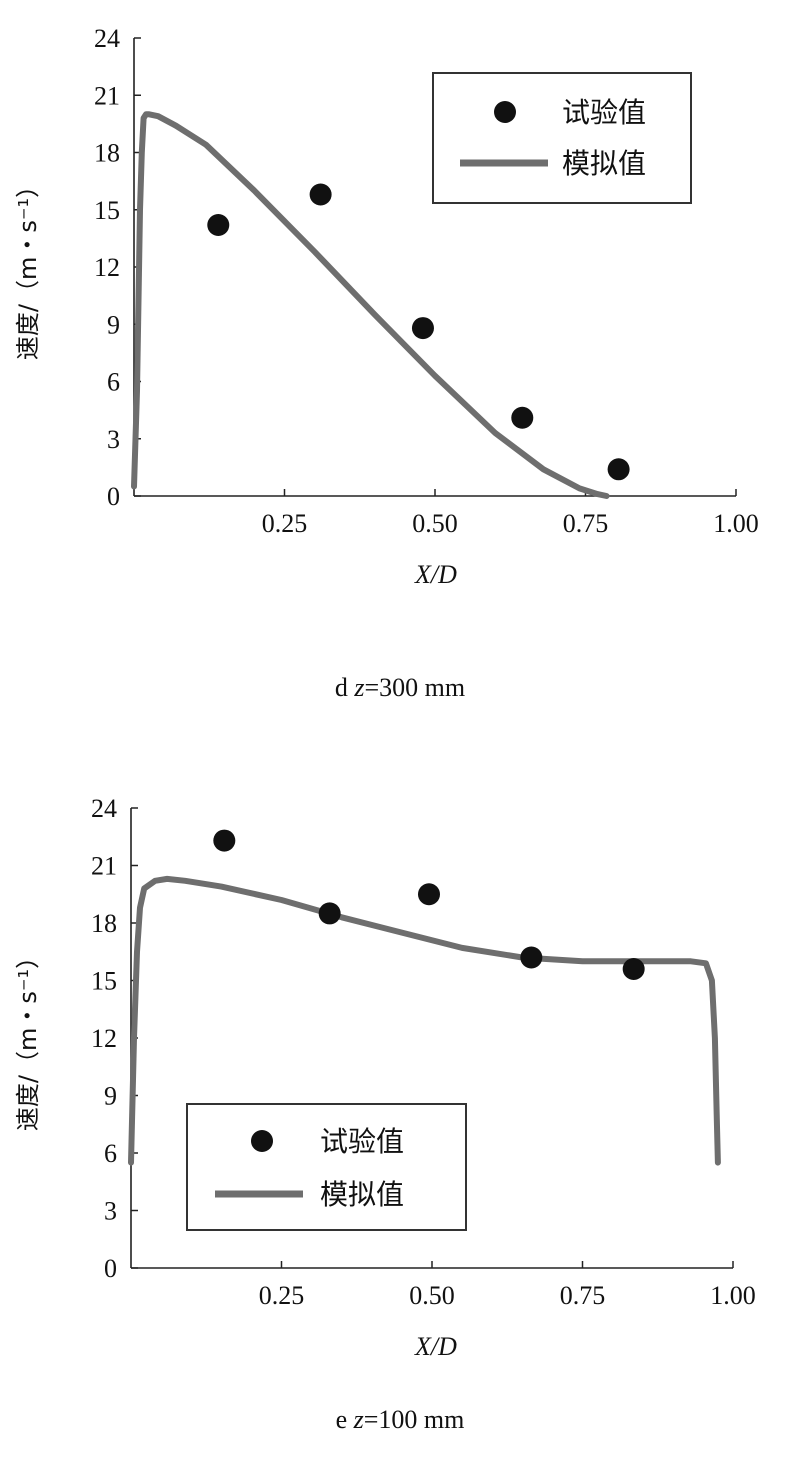 The width and height of the screenshot is (800, 1466). What do you see at coordinates (435, 1346) in the screenshot?
I see `x-axis-label-e: X/D` at bounding box center [435, 1346].